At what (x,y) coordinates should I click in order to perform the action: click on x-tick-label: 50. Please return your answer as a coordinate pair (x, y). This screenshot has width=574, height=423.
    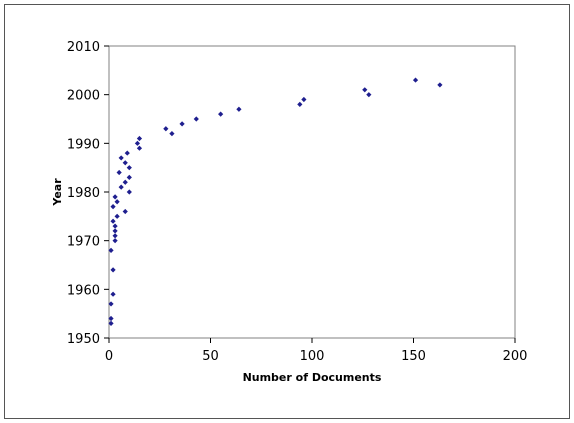
    Looking at the image, I should click on (210, 356).